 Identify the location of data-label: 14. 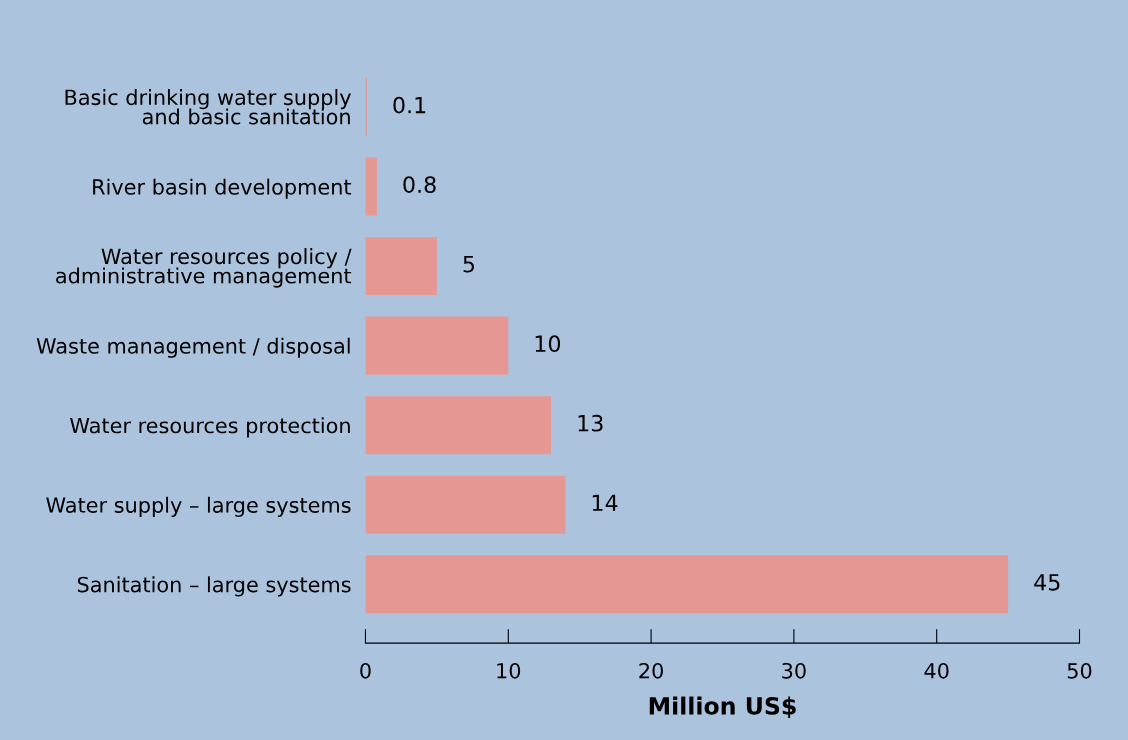
(605, 502).